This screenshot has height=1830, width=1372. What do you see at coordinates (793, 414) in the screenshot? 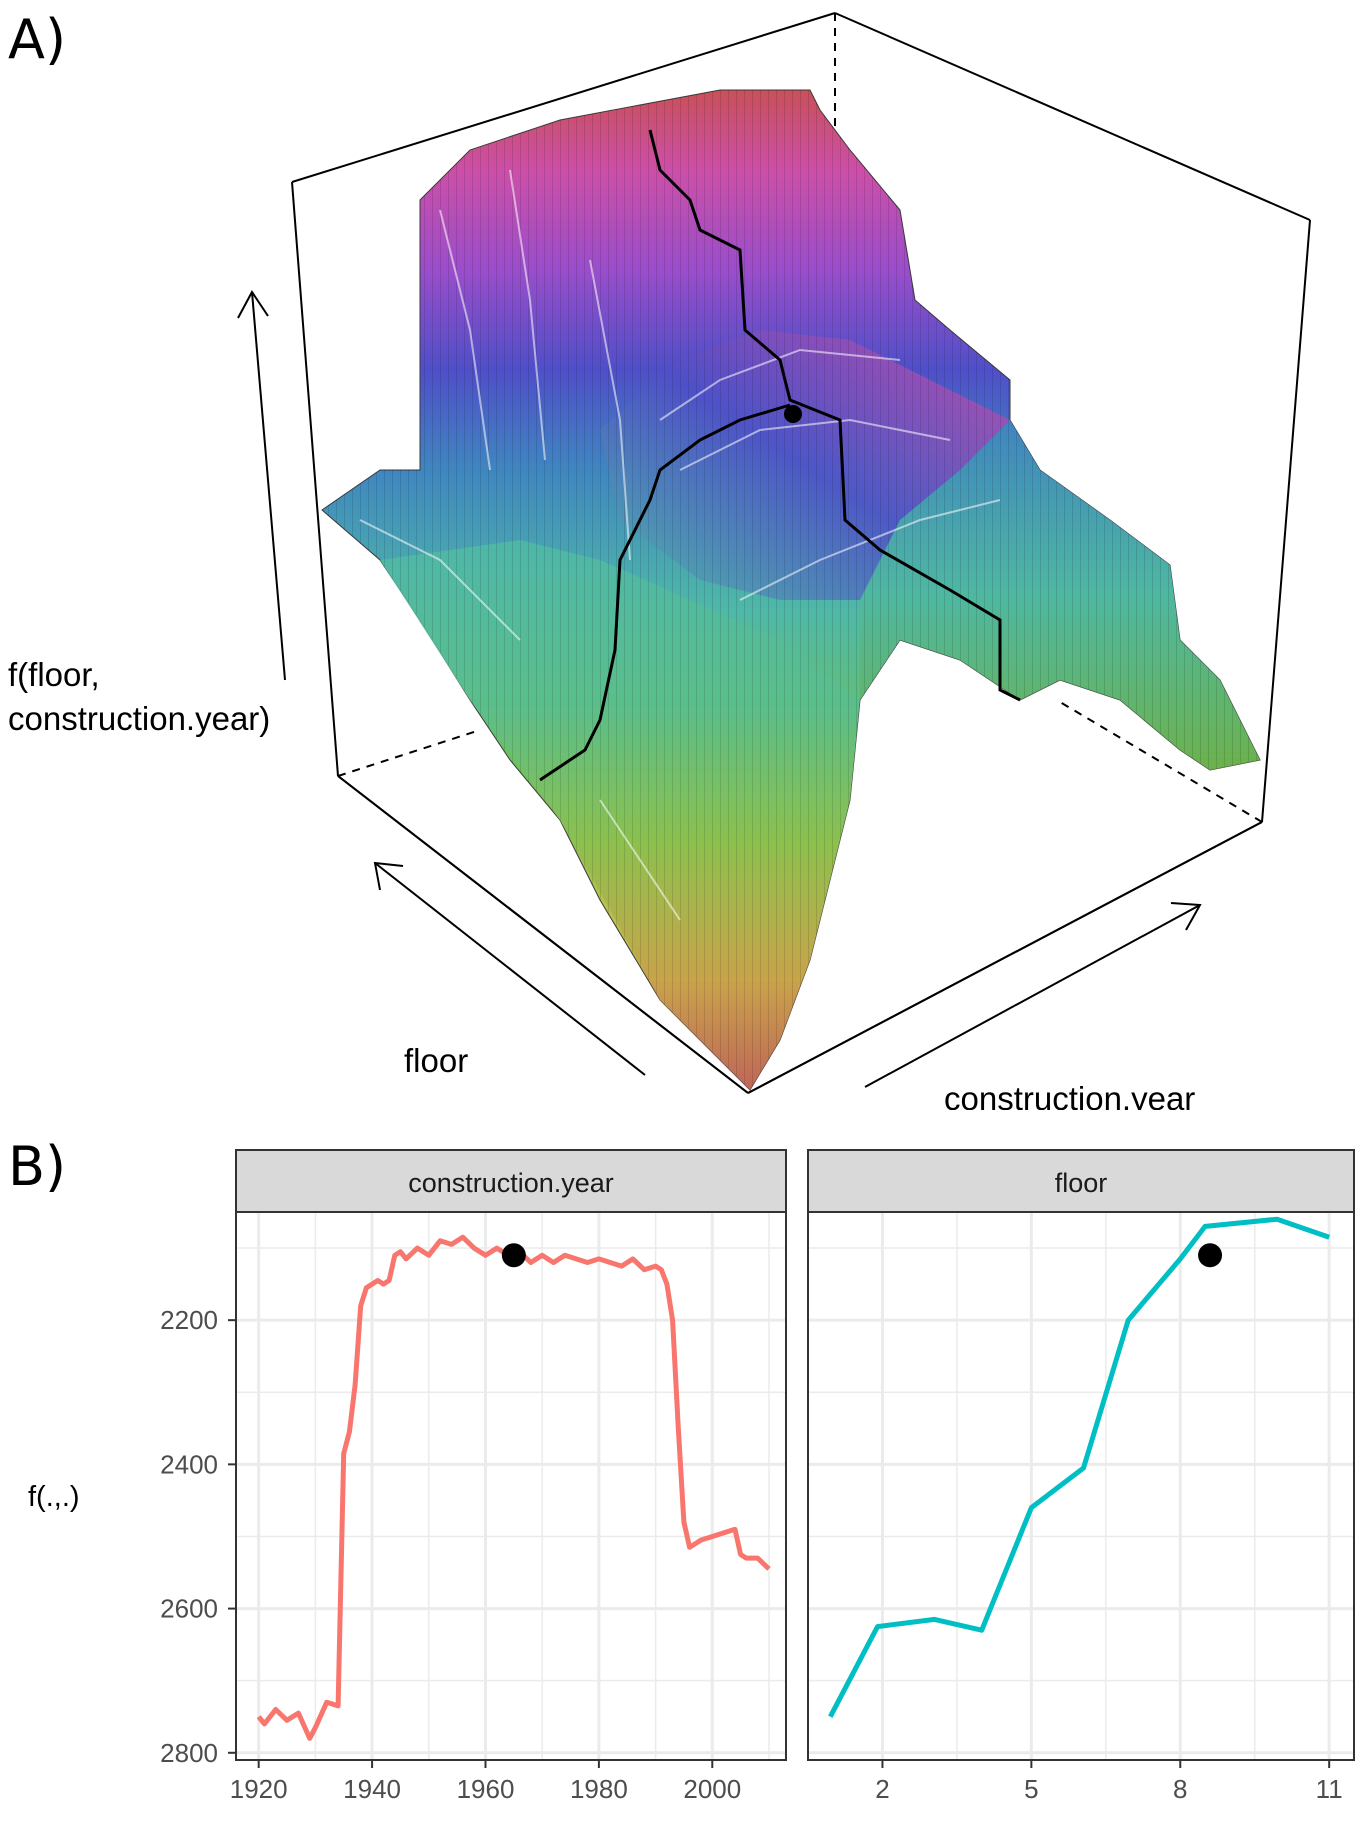
I see `surface-highlight-point` at bounding box center [793, 414].